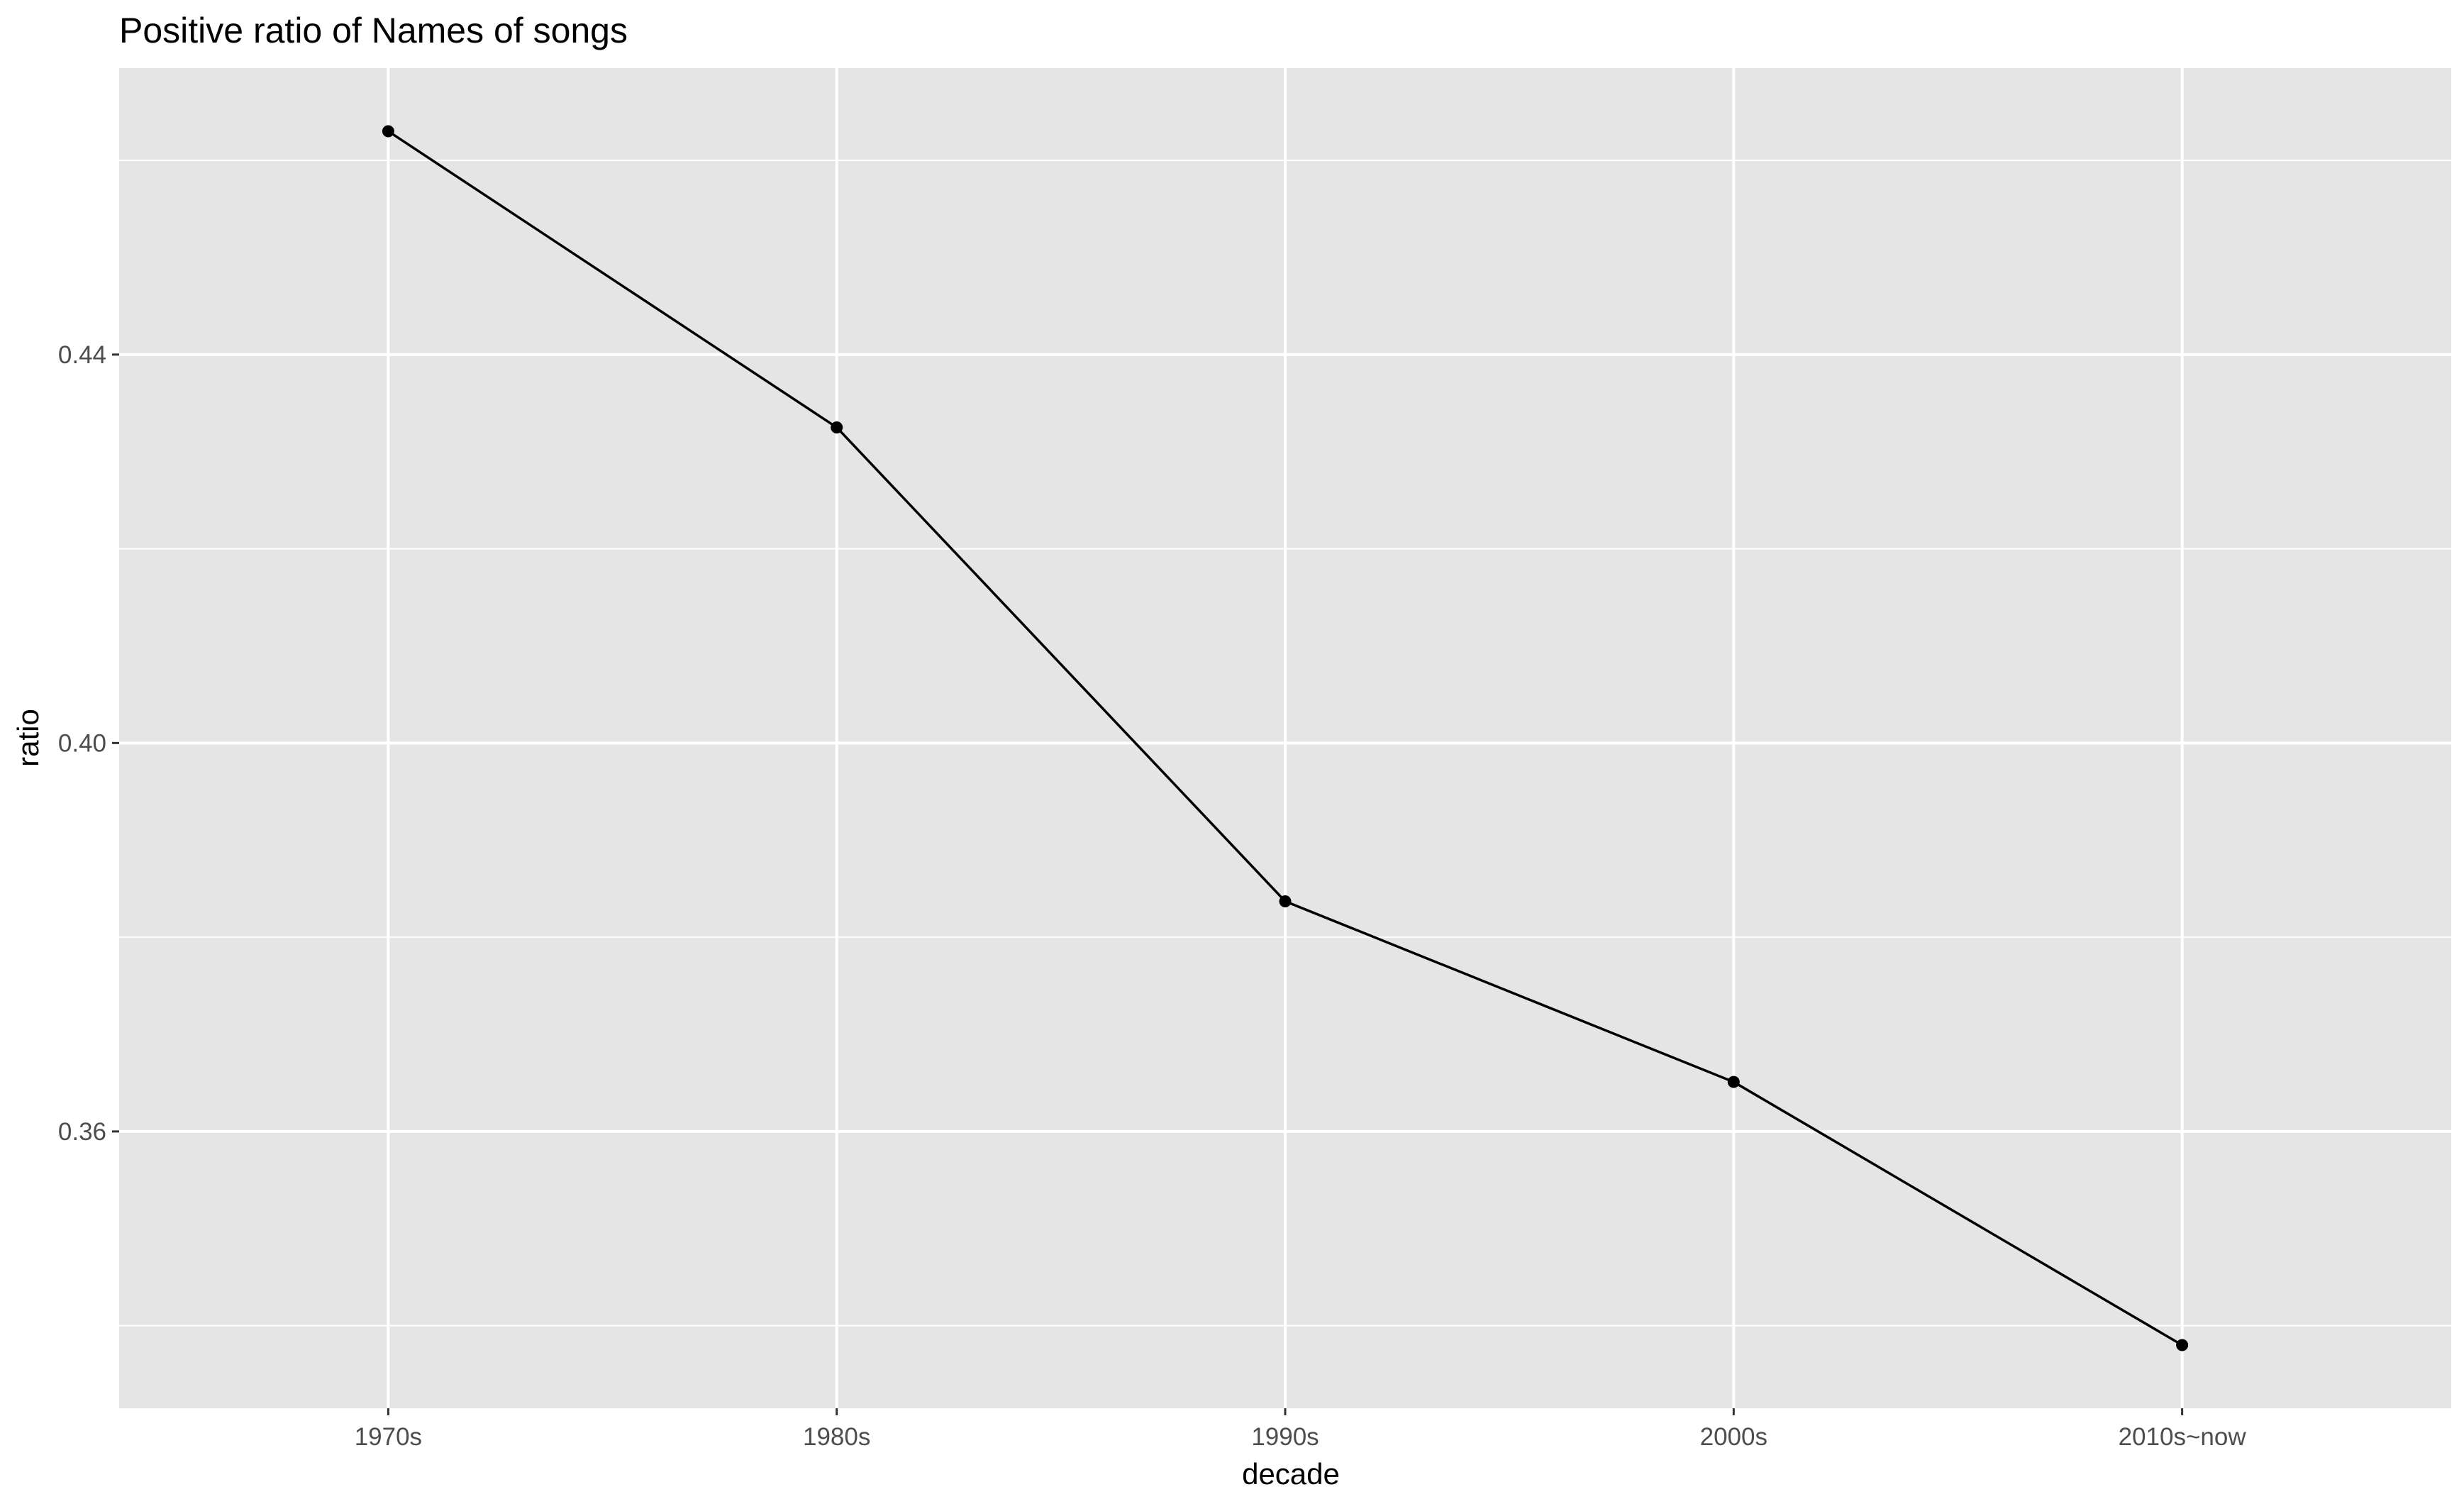 This screenshot has width=2464, height=1504. What do you see at coordinates (389, 1437) in the screenshot?
I see `x-tick-label: 1970s` at bounding box center [389, 1437].